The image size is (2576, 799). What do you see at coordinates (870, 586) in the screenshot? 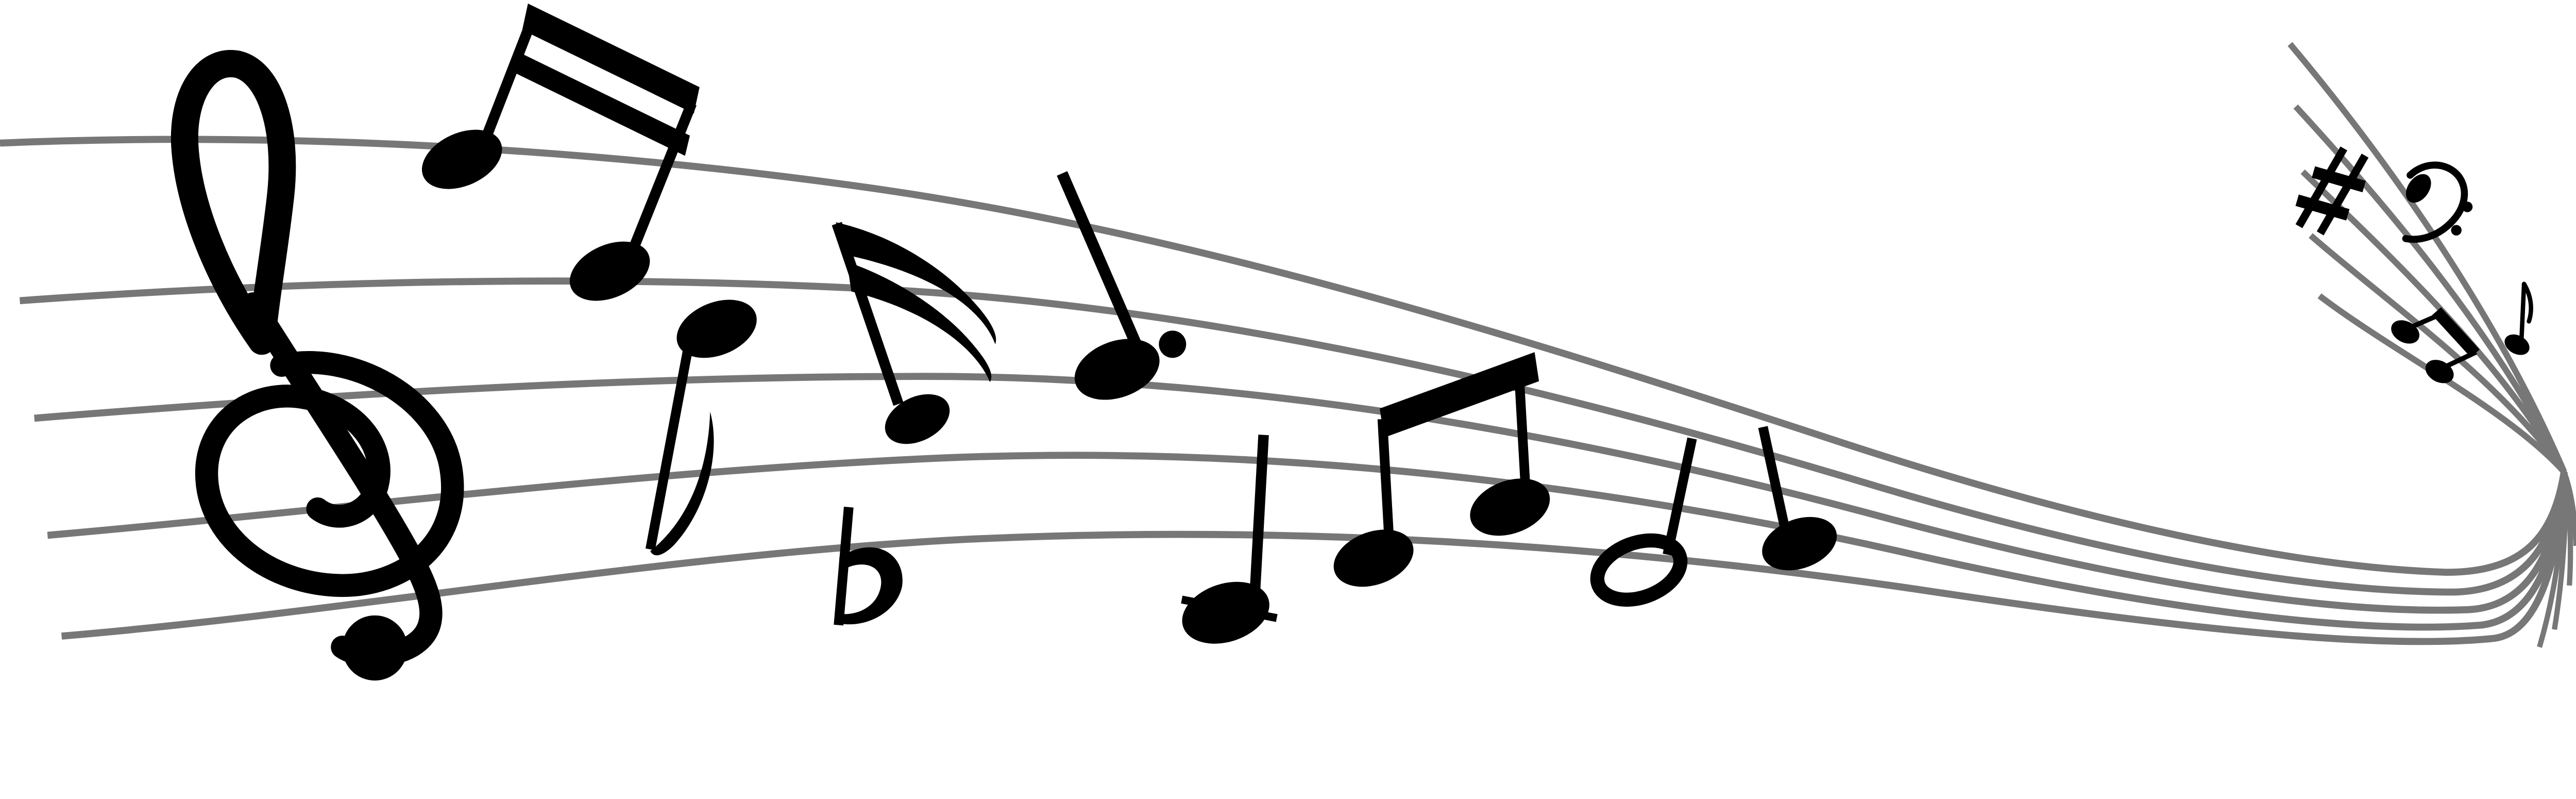
I see `flat-bowl` at bounding box center [870, 586].